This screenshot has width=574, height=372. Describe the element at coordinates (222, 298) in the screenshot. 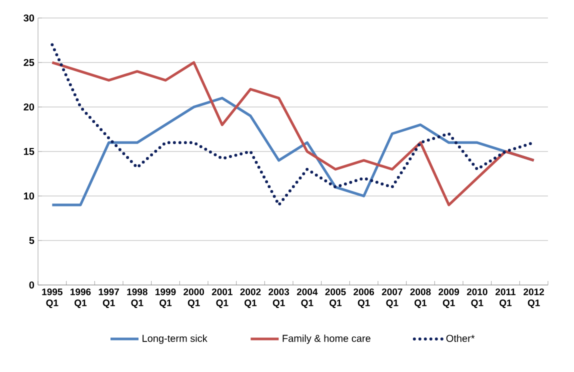

I see `x-tick-label: 2001 Q1` at that location.